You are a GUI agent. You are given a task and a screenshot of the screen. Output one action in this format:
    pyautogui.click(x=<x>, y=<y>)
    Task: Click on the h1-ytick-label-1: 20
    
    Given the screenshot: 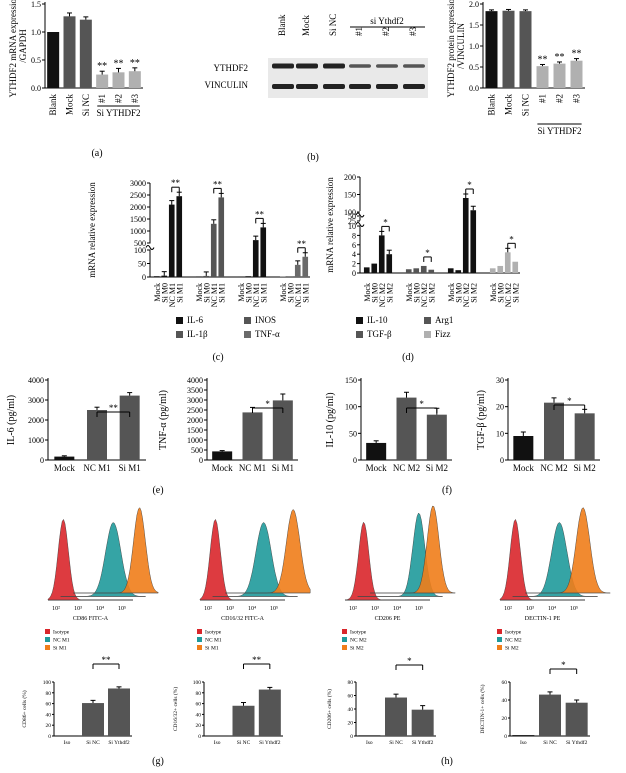 What is the action you would take?
    pyautogui.click(x=351, y=724)
    